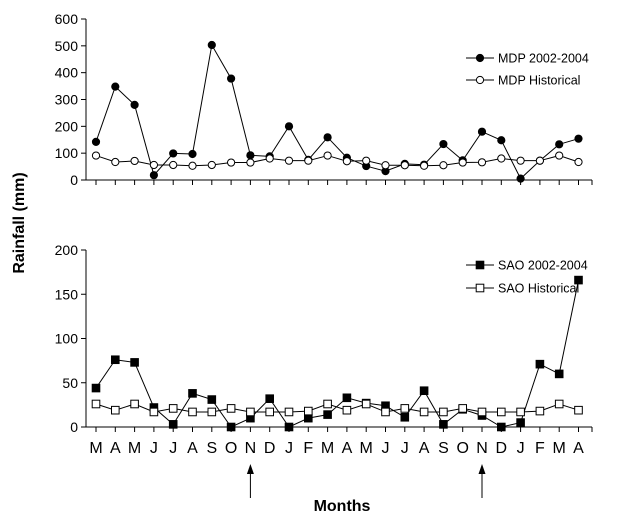 Image resolution: width=632 pixels, height=523 pixels. I want to click on mdp-y-tick-label: 600, so click(67, 19).